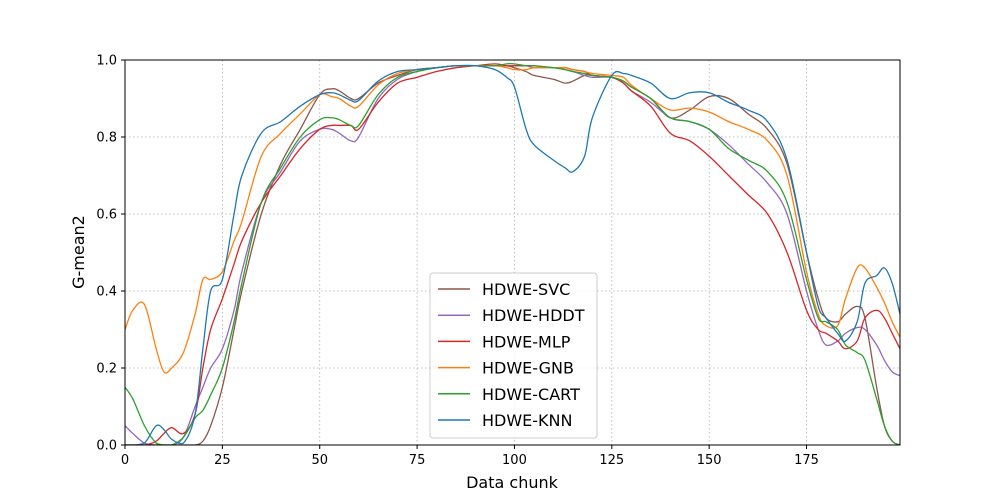 The image size is (1000, 504). Describe the element at coordinates (512, 482) in the screenshot. I see `x-axis-label: Data chunk` at that location.